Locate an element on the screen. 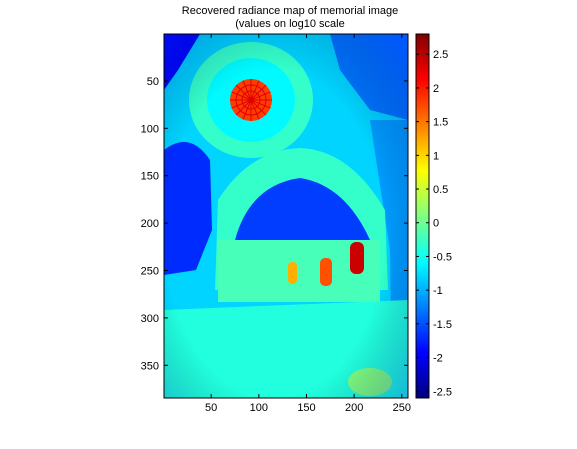 The width and height of the screenshot is (577, 449). colorbar-tick-label: -2 is located at coordinates (438, 359).